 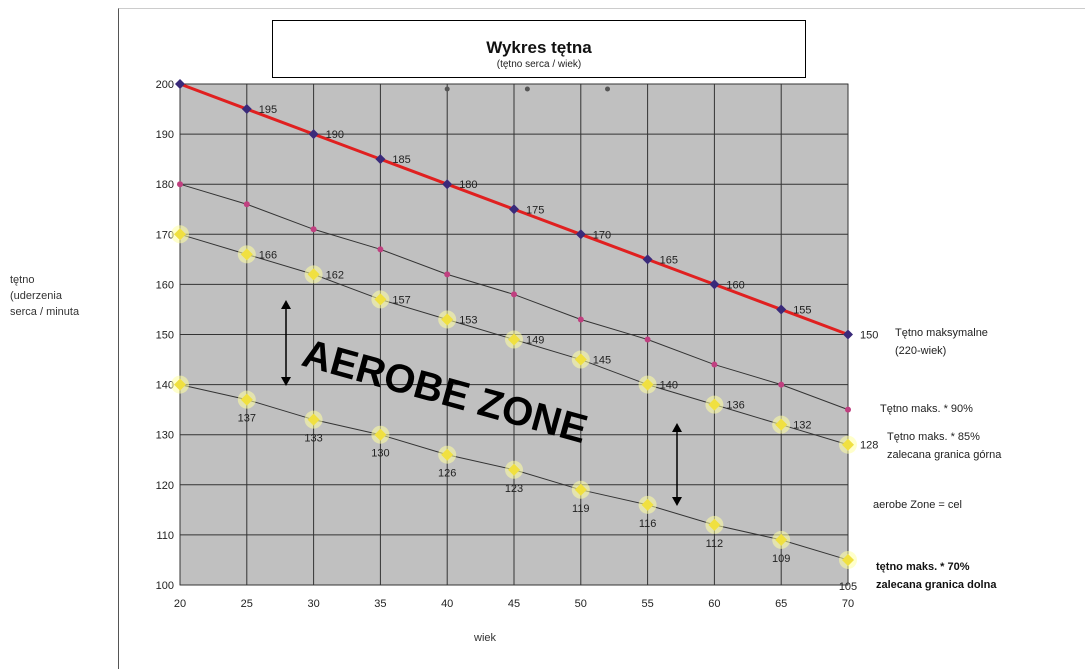 I want to click on legend-90: Tętno maks. * 90%, so click(x=926, y=409).